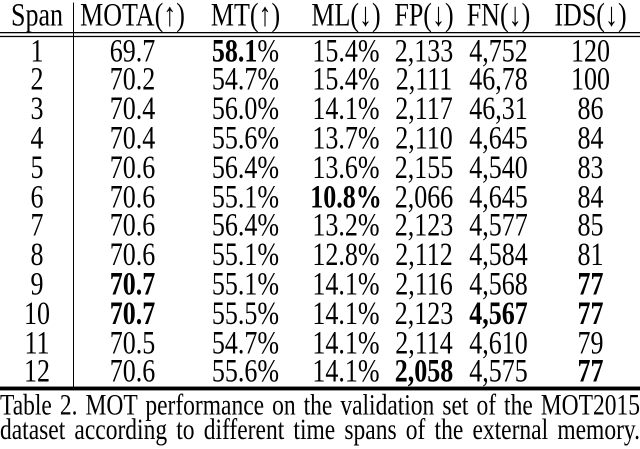 This screenshot has height=449, width=640. What do you see at coordinates (498, 167) in the screenshot?
I see `table-cell: 4,540` at bounding box center [498, 167].